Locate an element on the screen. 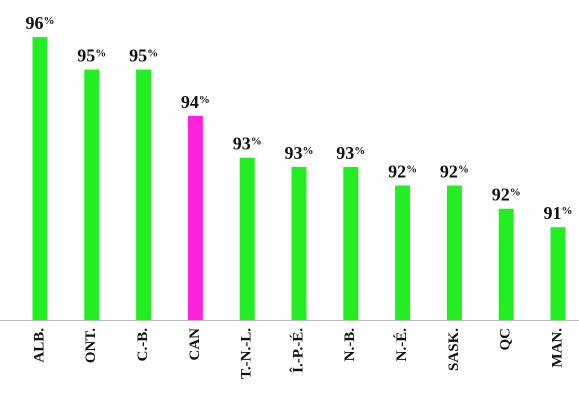 The height and width of the screenshot is (419, 579). x-tick-label: C.-B. is located at coordinates (143, 345).